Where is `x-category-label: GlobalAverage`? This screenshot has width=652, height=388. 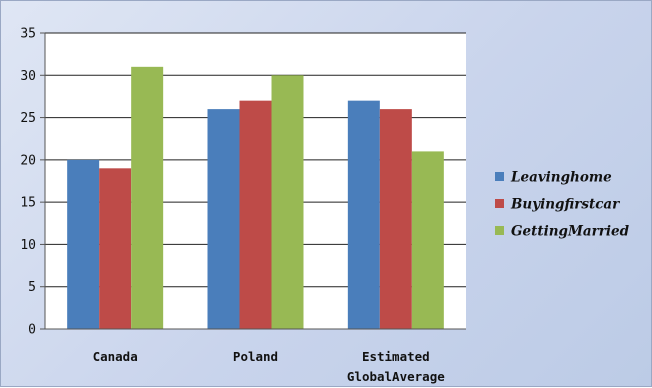 x-category-label: GlobalAverage is located at coordinates (396, 376).